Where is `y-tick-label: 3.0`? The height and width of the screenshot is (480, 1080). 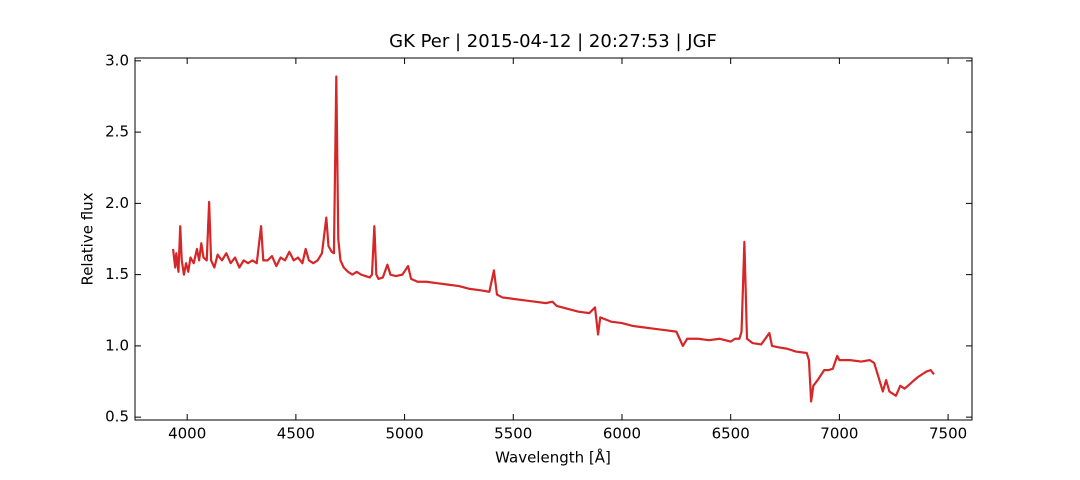
y-tick-label: 3.0 is located at coordinates (117, 60).